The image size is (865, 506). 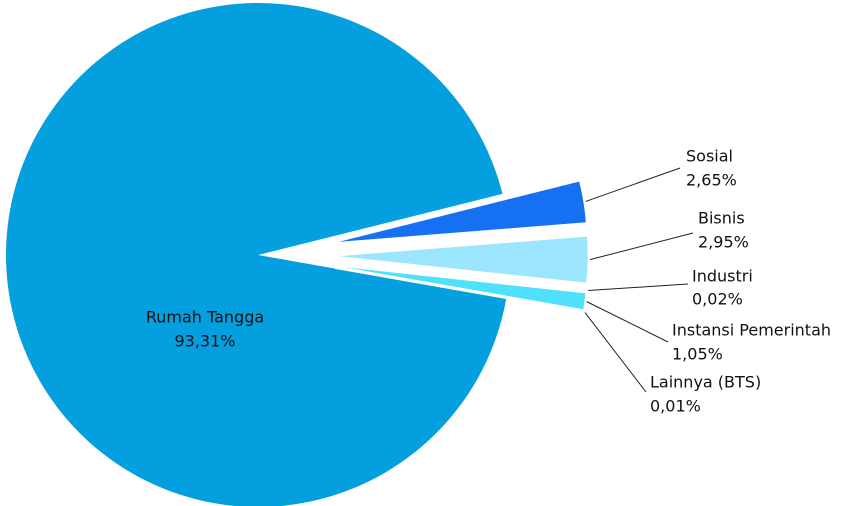 I want to click on slice-value-label: 93,31%, so click(x=204, y=341).